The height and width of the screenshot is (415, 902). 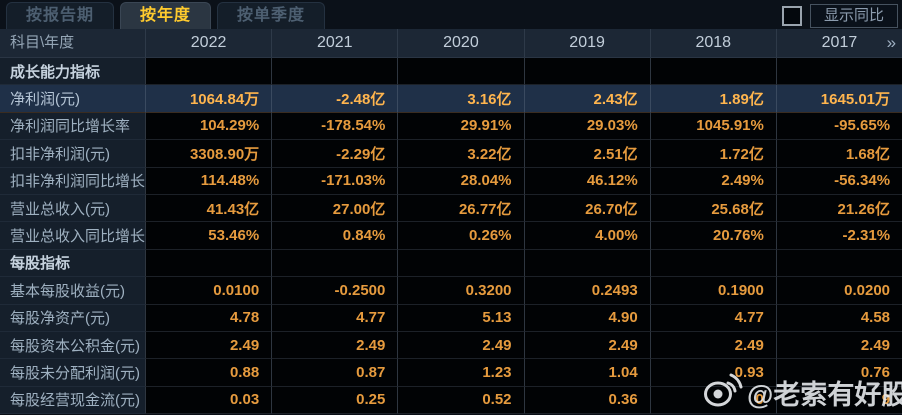 What do you see at coordinates (891, 42) in the screenshot?
I see `more-years-icon: »` at bounding box center [891, 42].